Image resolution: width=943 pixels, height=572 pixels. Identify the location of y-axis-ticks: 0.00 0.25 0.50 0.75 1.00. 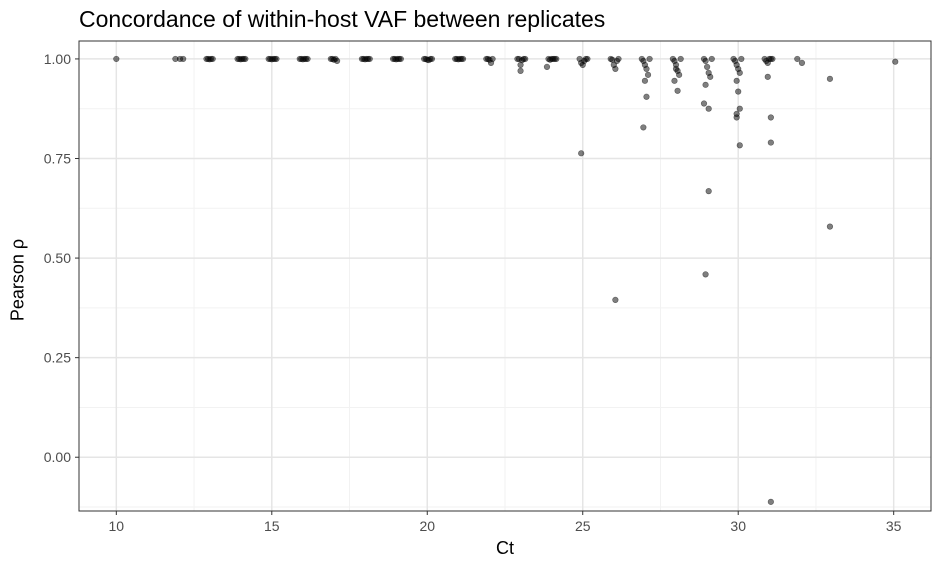
(61, 258).